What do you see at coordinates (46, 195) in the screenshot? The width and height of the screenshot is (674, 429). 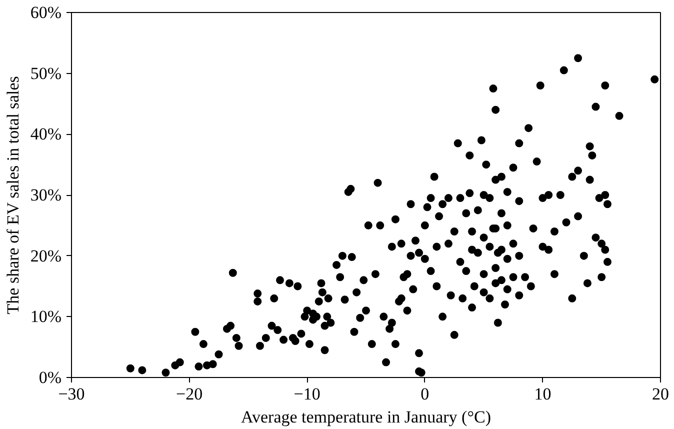 I see `y-tick-label: 30%` at bounding box center [46, 195].